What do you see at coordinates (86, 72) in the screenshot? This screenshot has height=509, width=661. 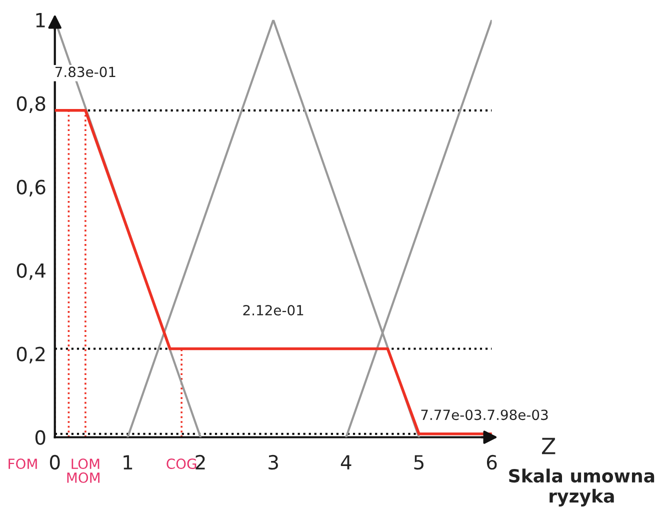 I see `annotation: 7.83e-01` at bounding box center [86, 72].